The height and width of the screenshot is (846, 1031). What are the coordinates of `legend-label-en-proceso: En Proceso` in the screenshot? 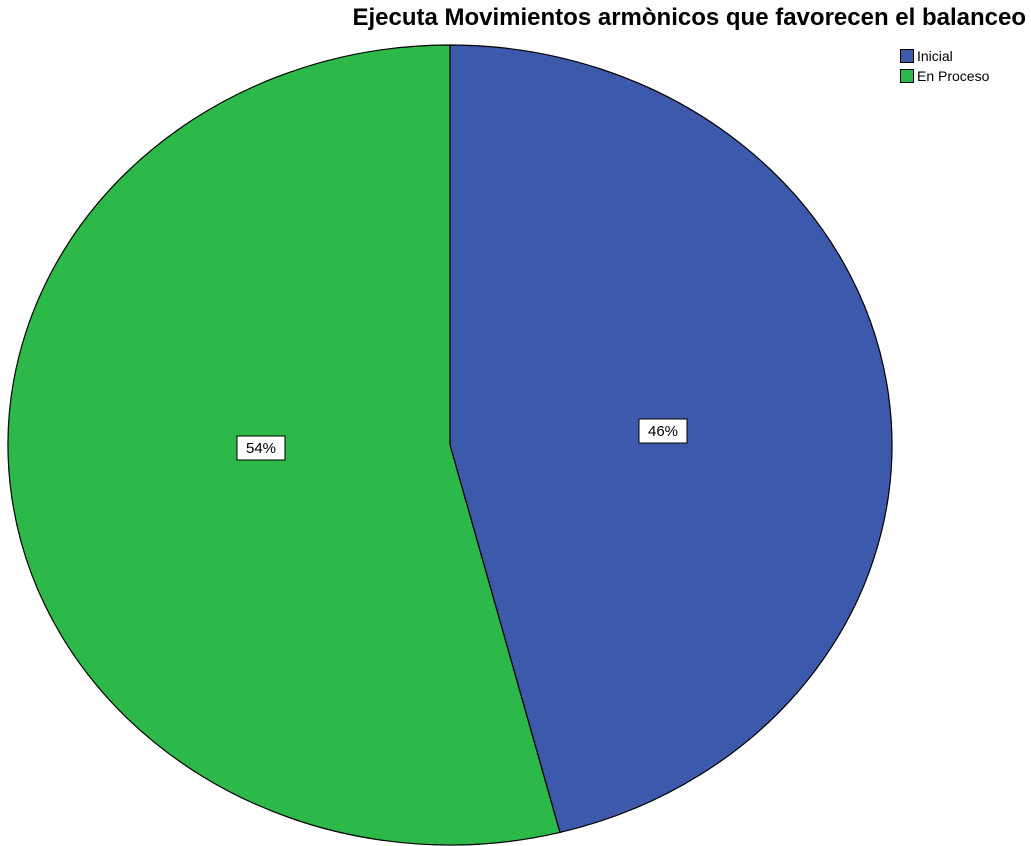 It's located at (953, 76).